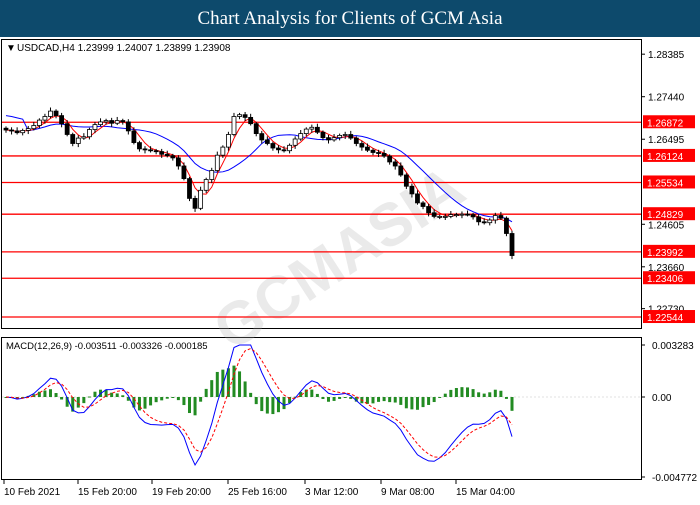 This screenshot has height=505, width=700. Describe the element at coordinates (350, 18) in the screenshot. I see `page-title: Chart Analysis for Clients of GCM Asia` at that location.